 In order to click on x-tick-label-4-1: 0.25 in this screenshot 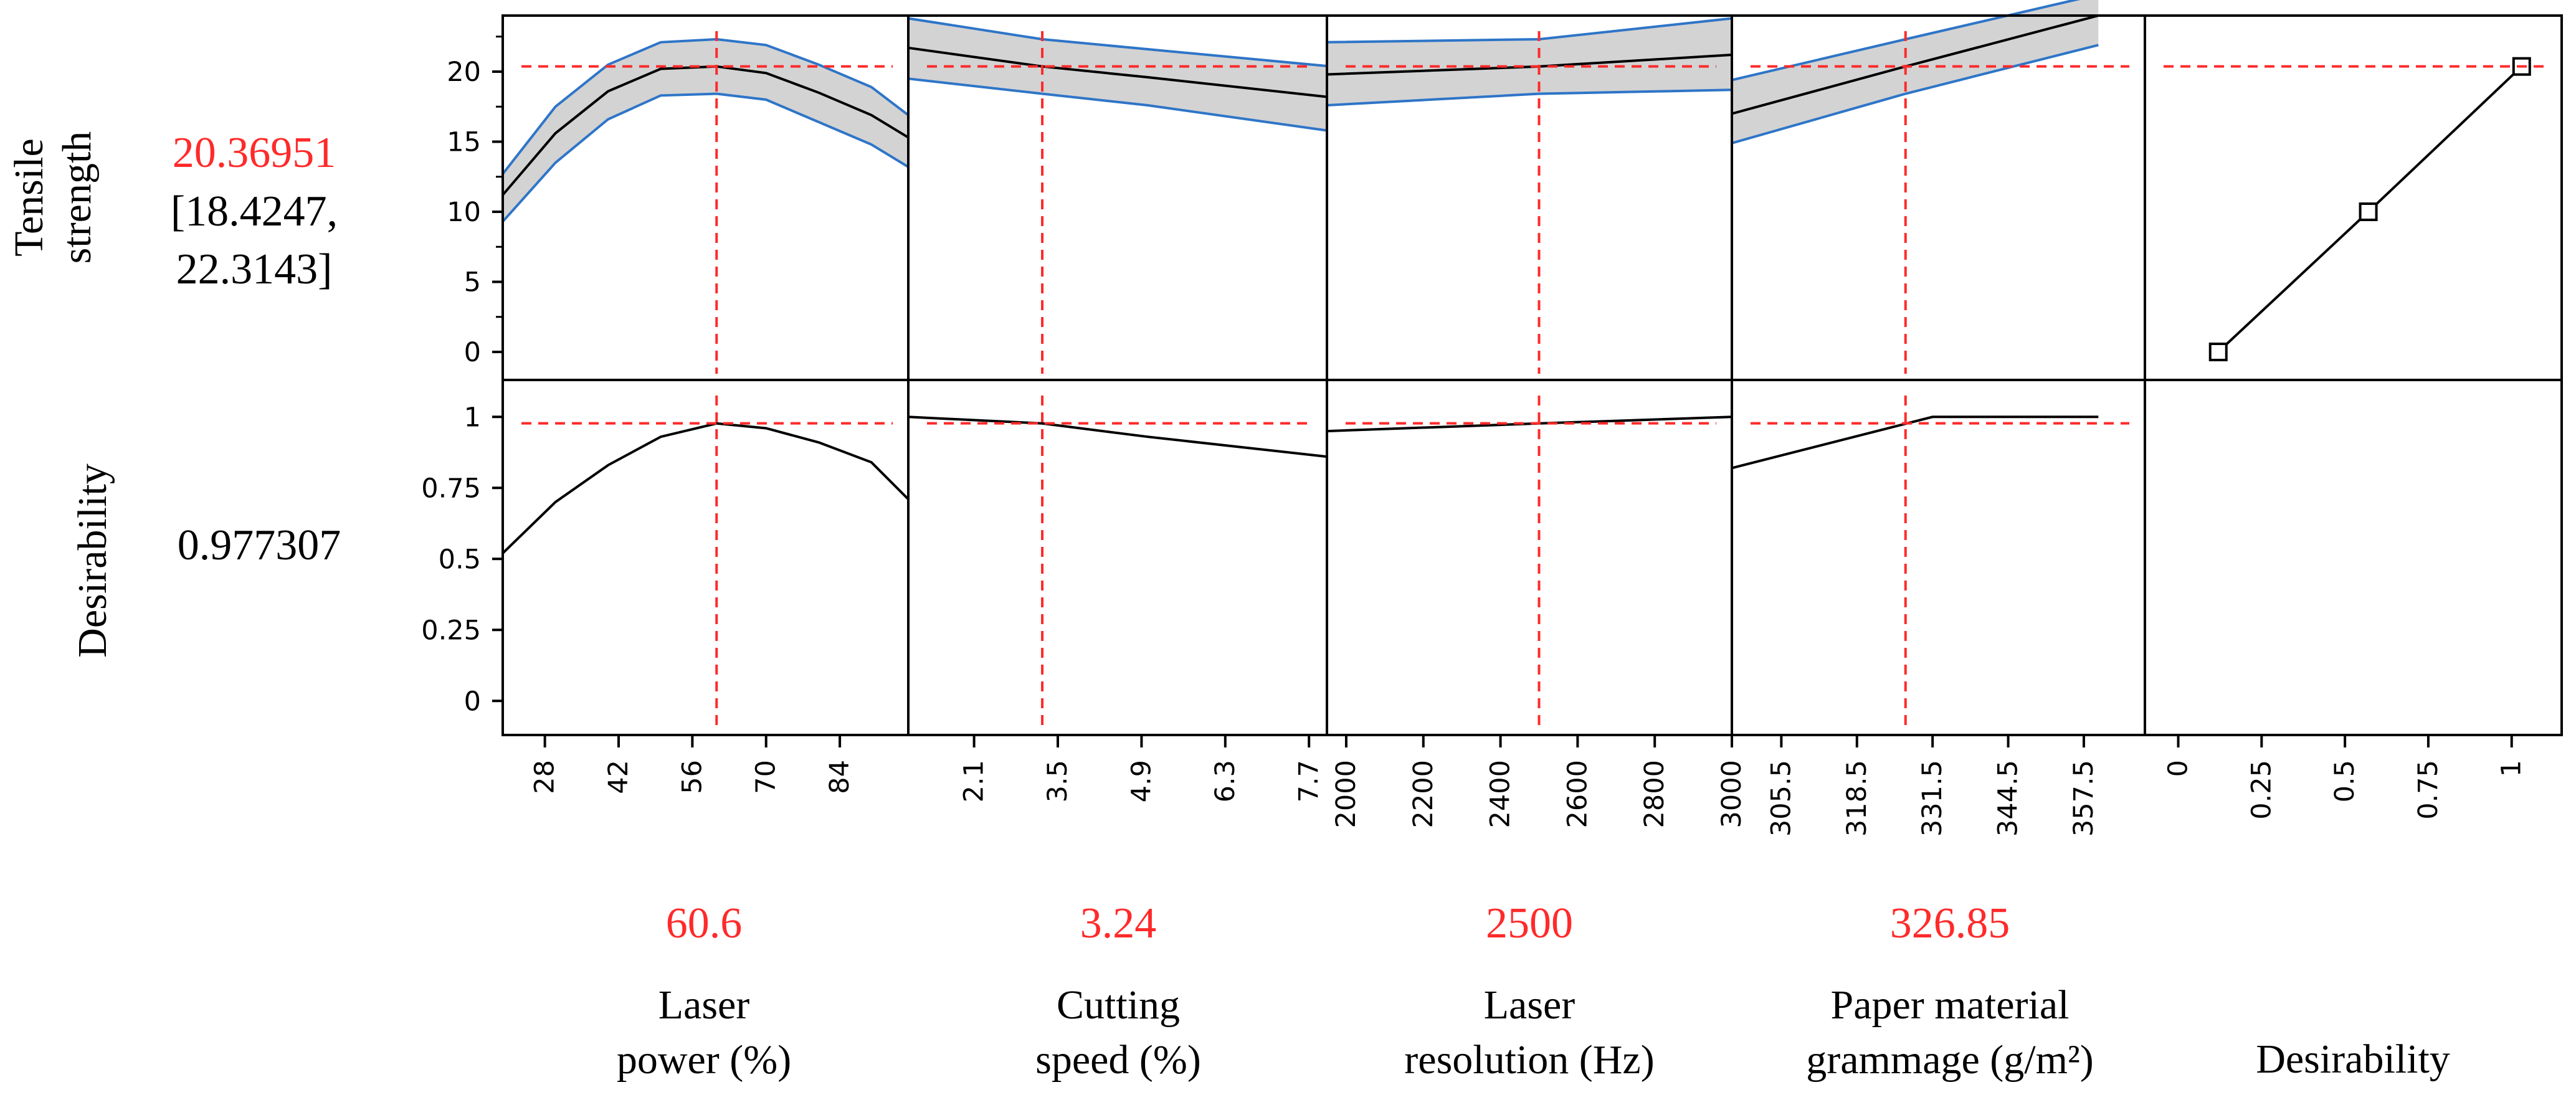, I will do `click(2261, 790)`.